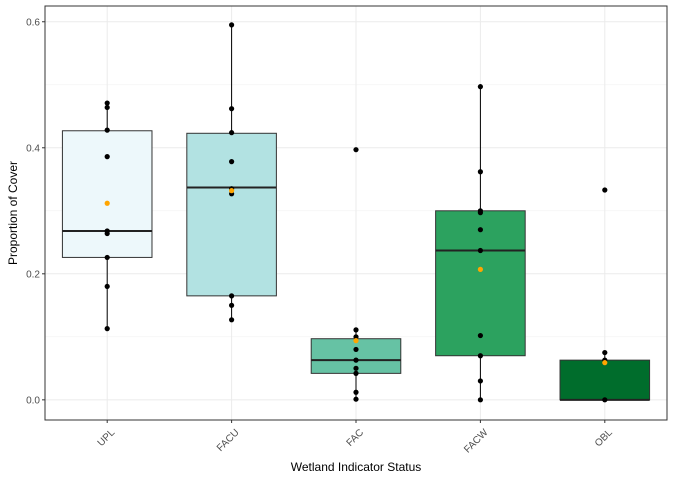  I want to click on box-facu, so click(231, 172).